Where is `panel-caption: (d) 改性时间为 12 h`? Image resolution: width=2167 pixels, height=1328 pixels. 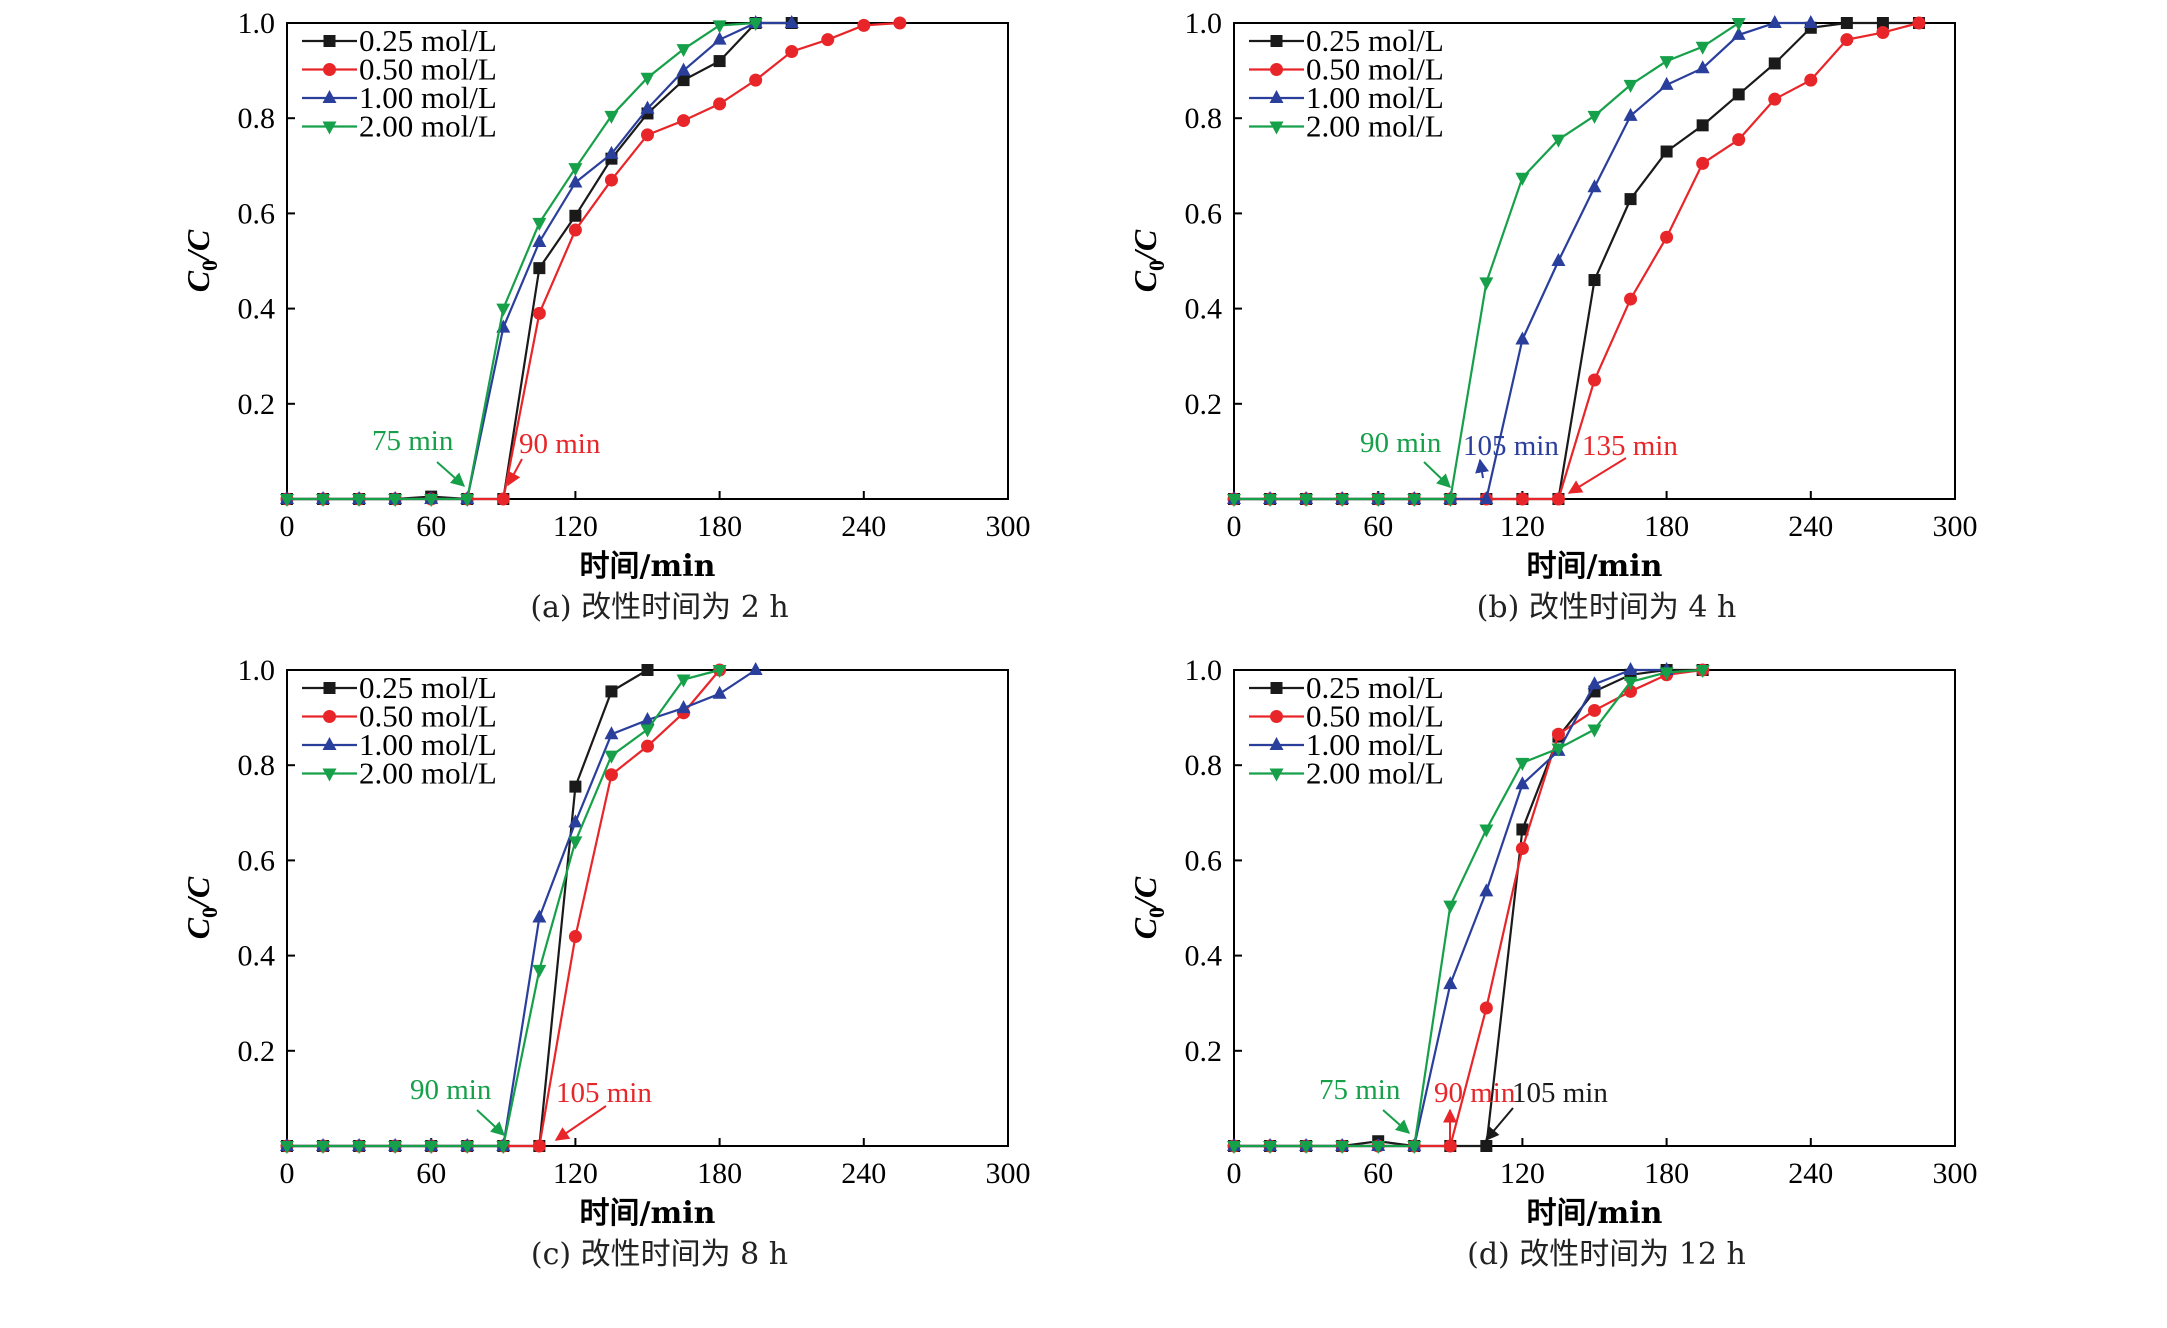
panel-caption: (d) 改性时间为 12 h is located at coordinates (1606, 1254).